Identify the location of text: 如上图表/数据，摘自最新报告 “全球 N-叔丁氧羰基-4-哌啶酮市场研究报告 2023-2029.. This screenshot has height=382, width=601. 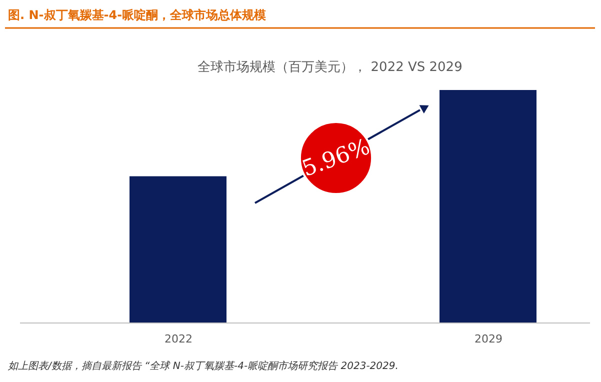
(202, 366).